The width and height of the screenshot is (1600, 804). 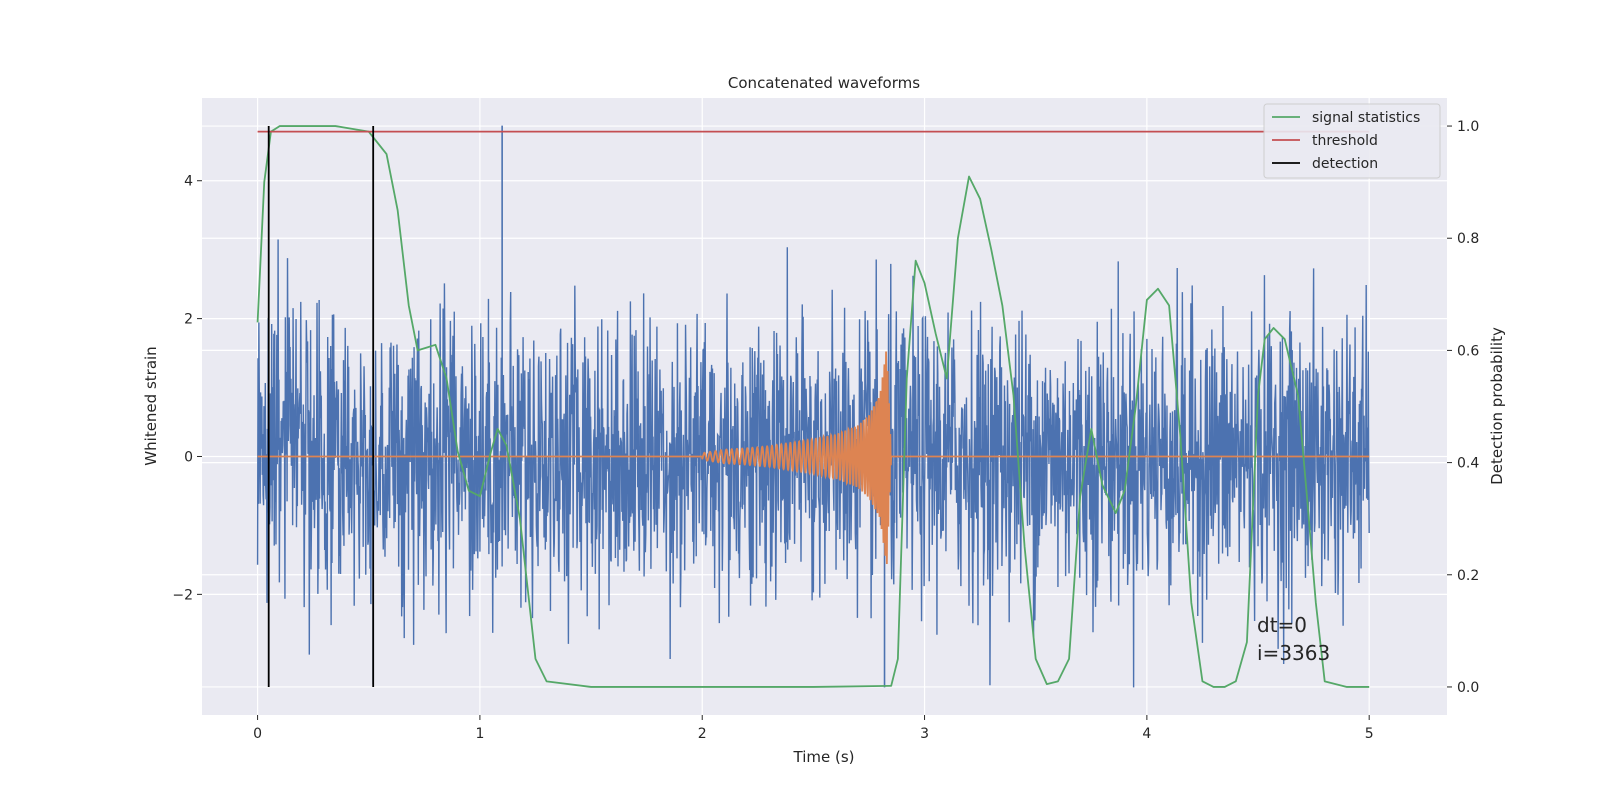 I want to click on chart-title: Concatenated waveforms, so click(x=824, y=83).